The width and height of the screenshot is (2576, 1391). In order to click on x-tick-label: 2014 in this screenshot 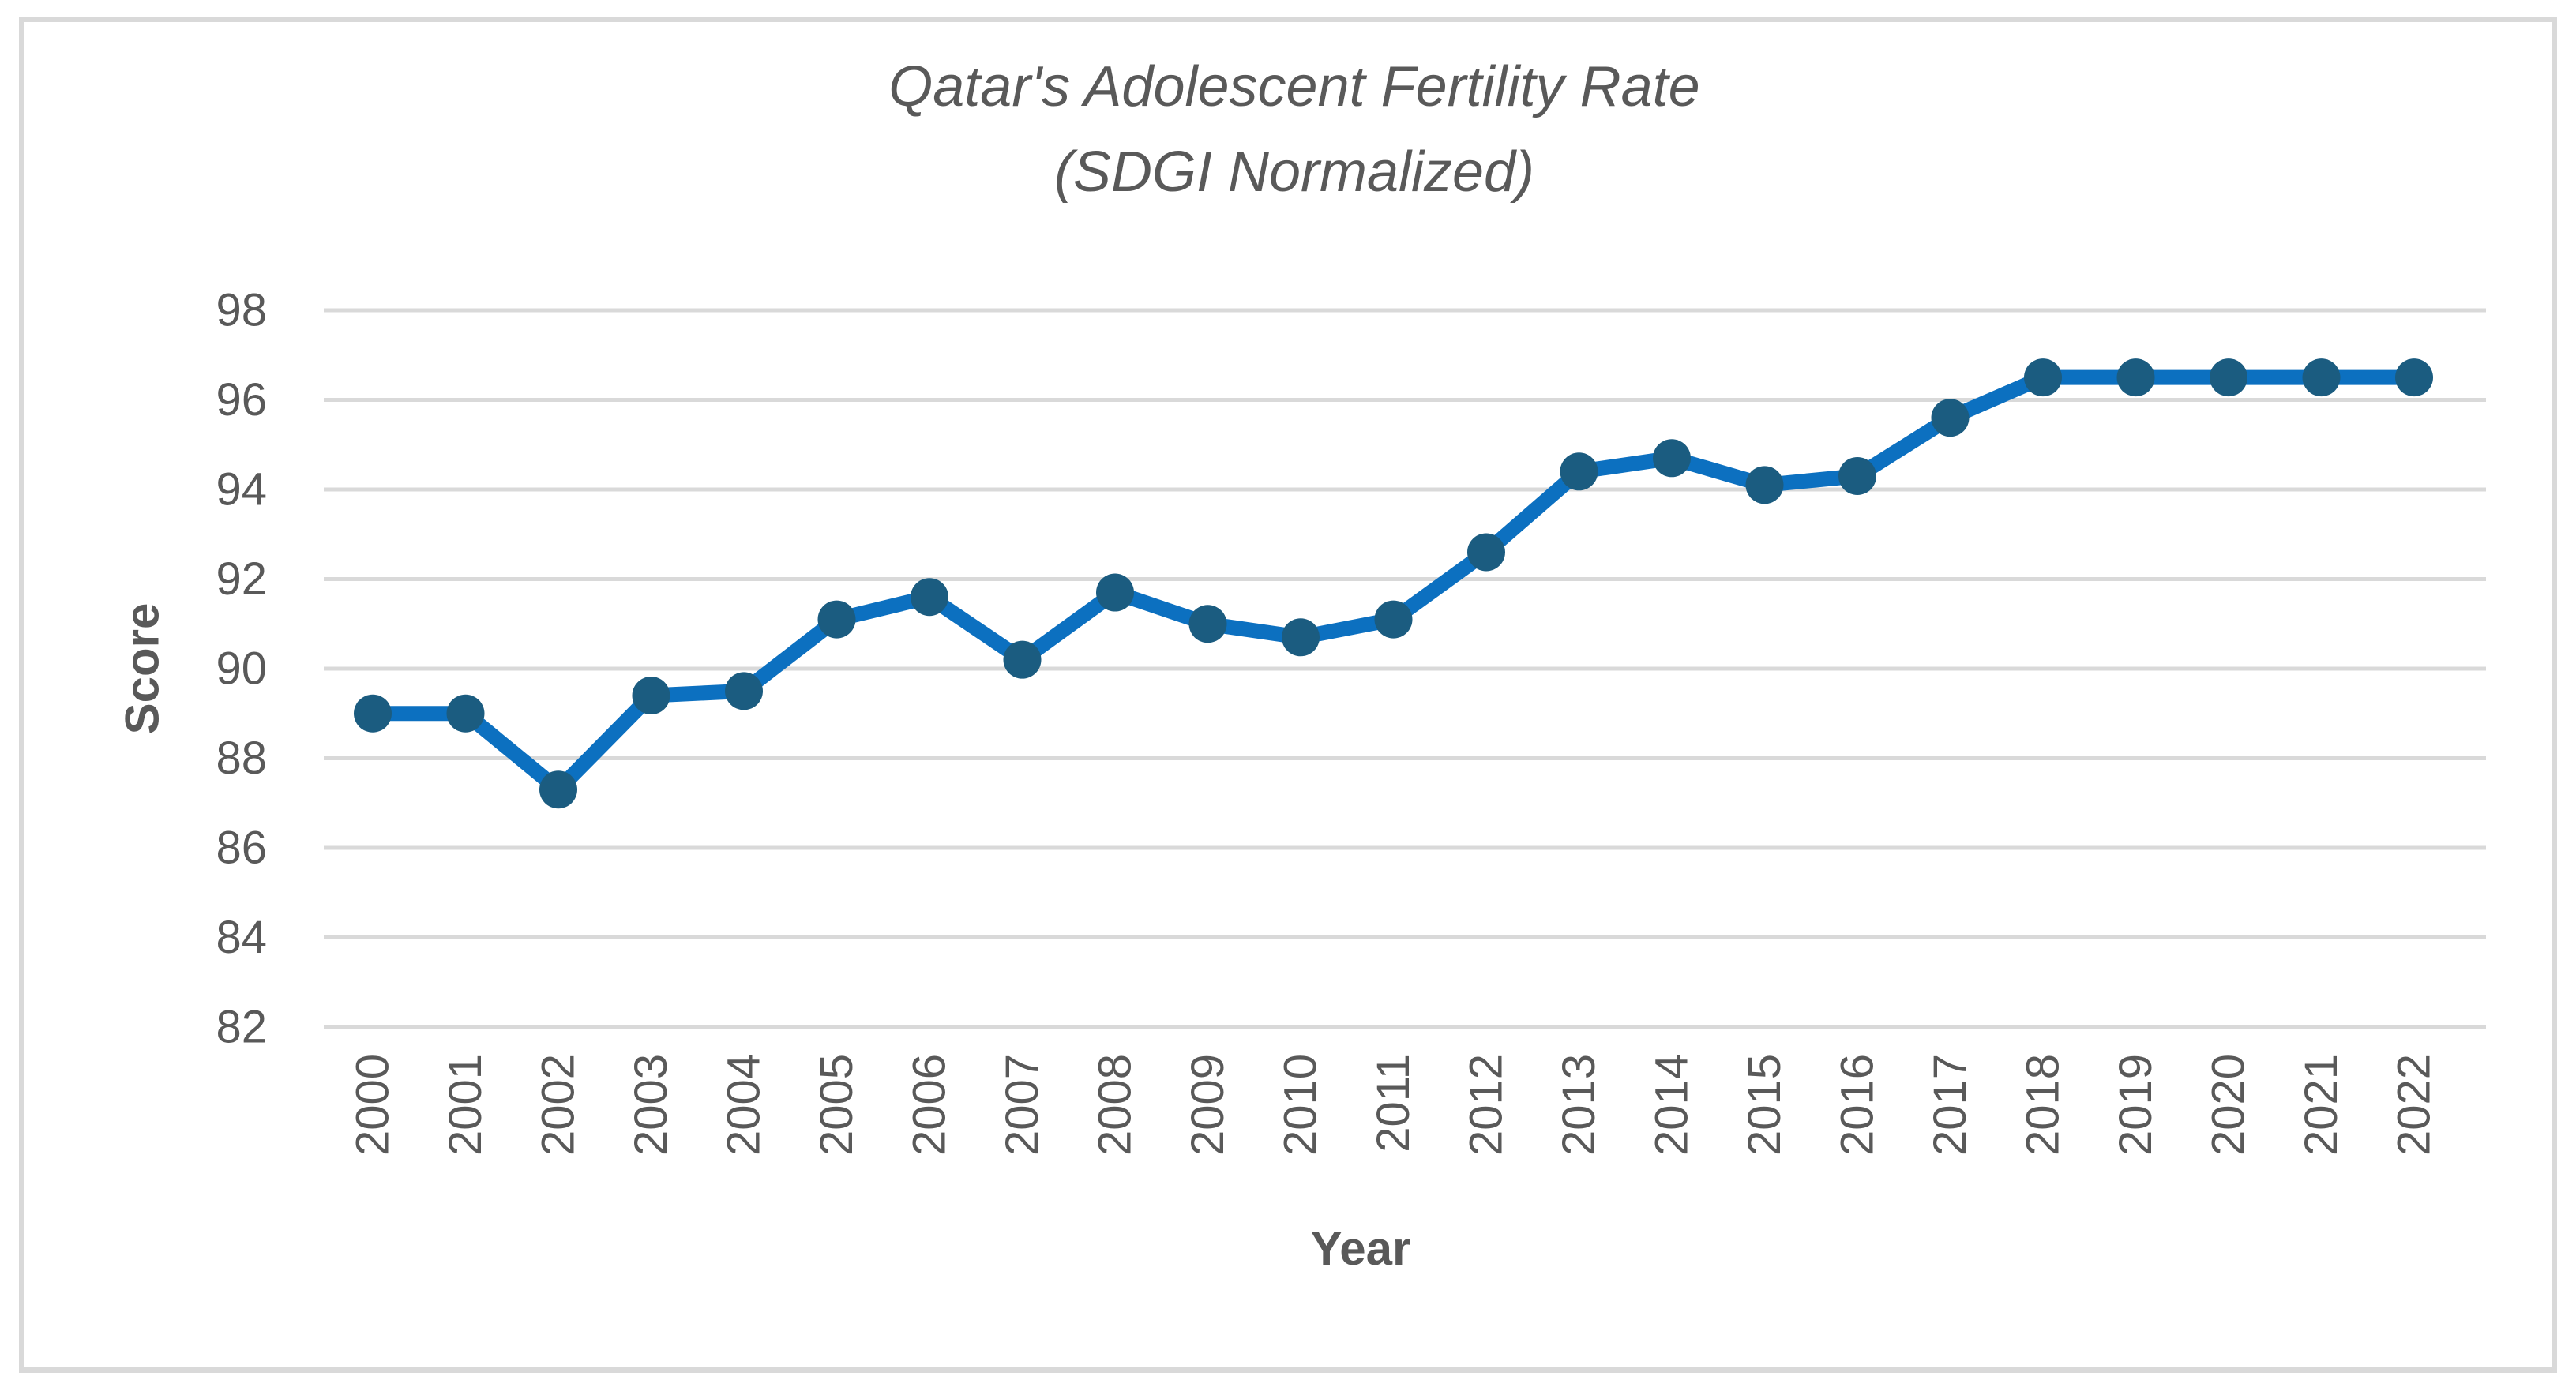, I will do `click(1672, 1105)`.